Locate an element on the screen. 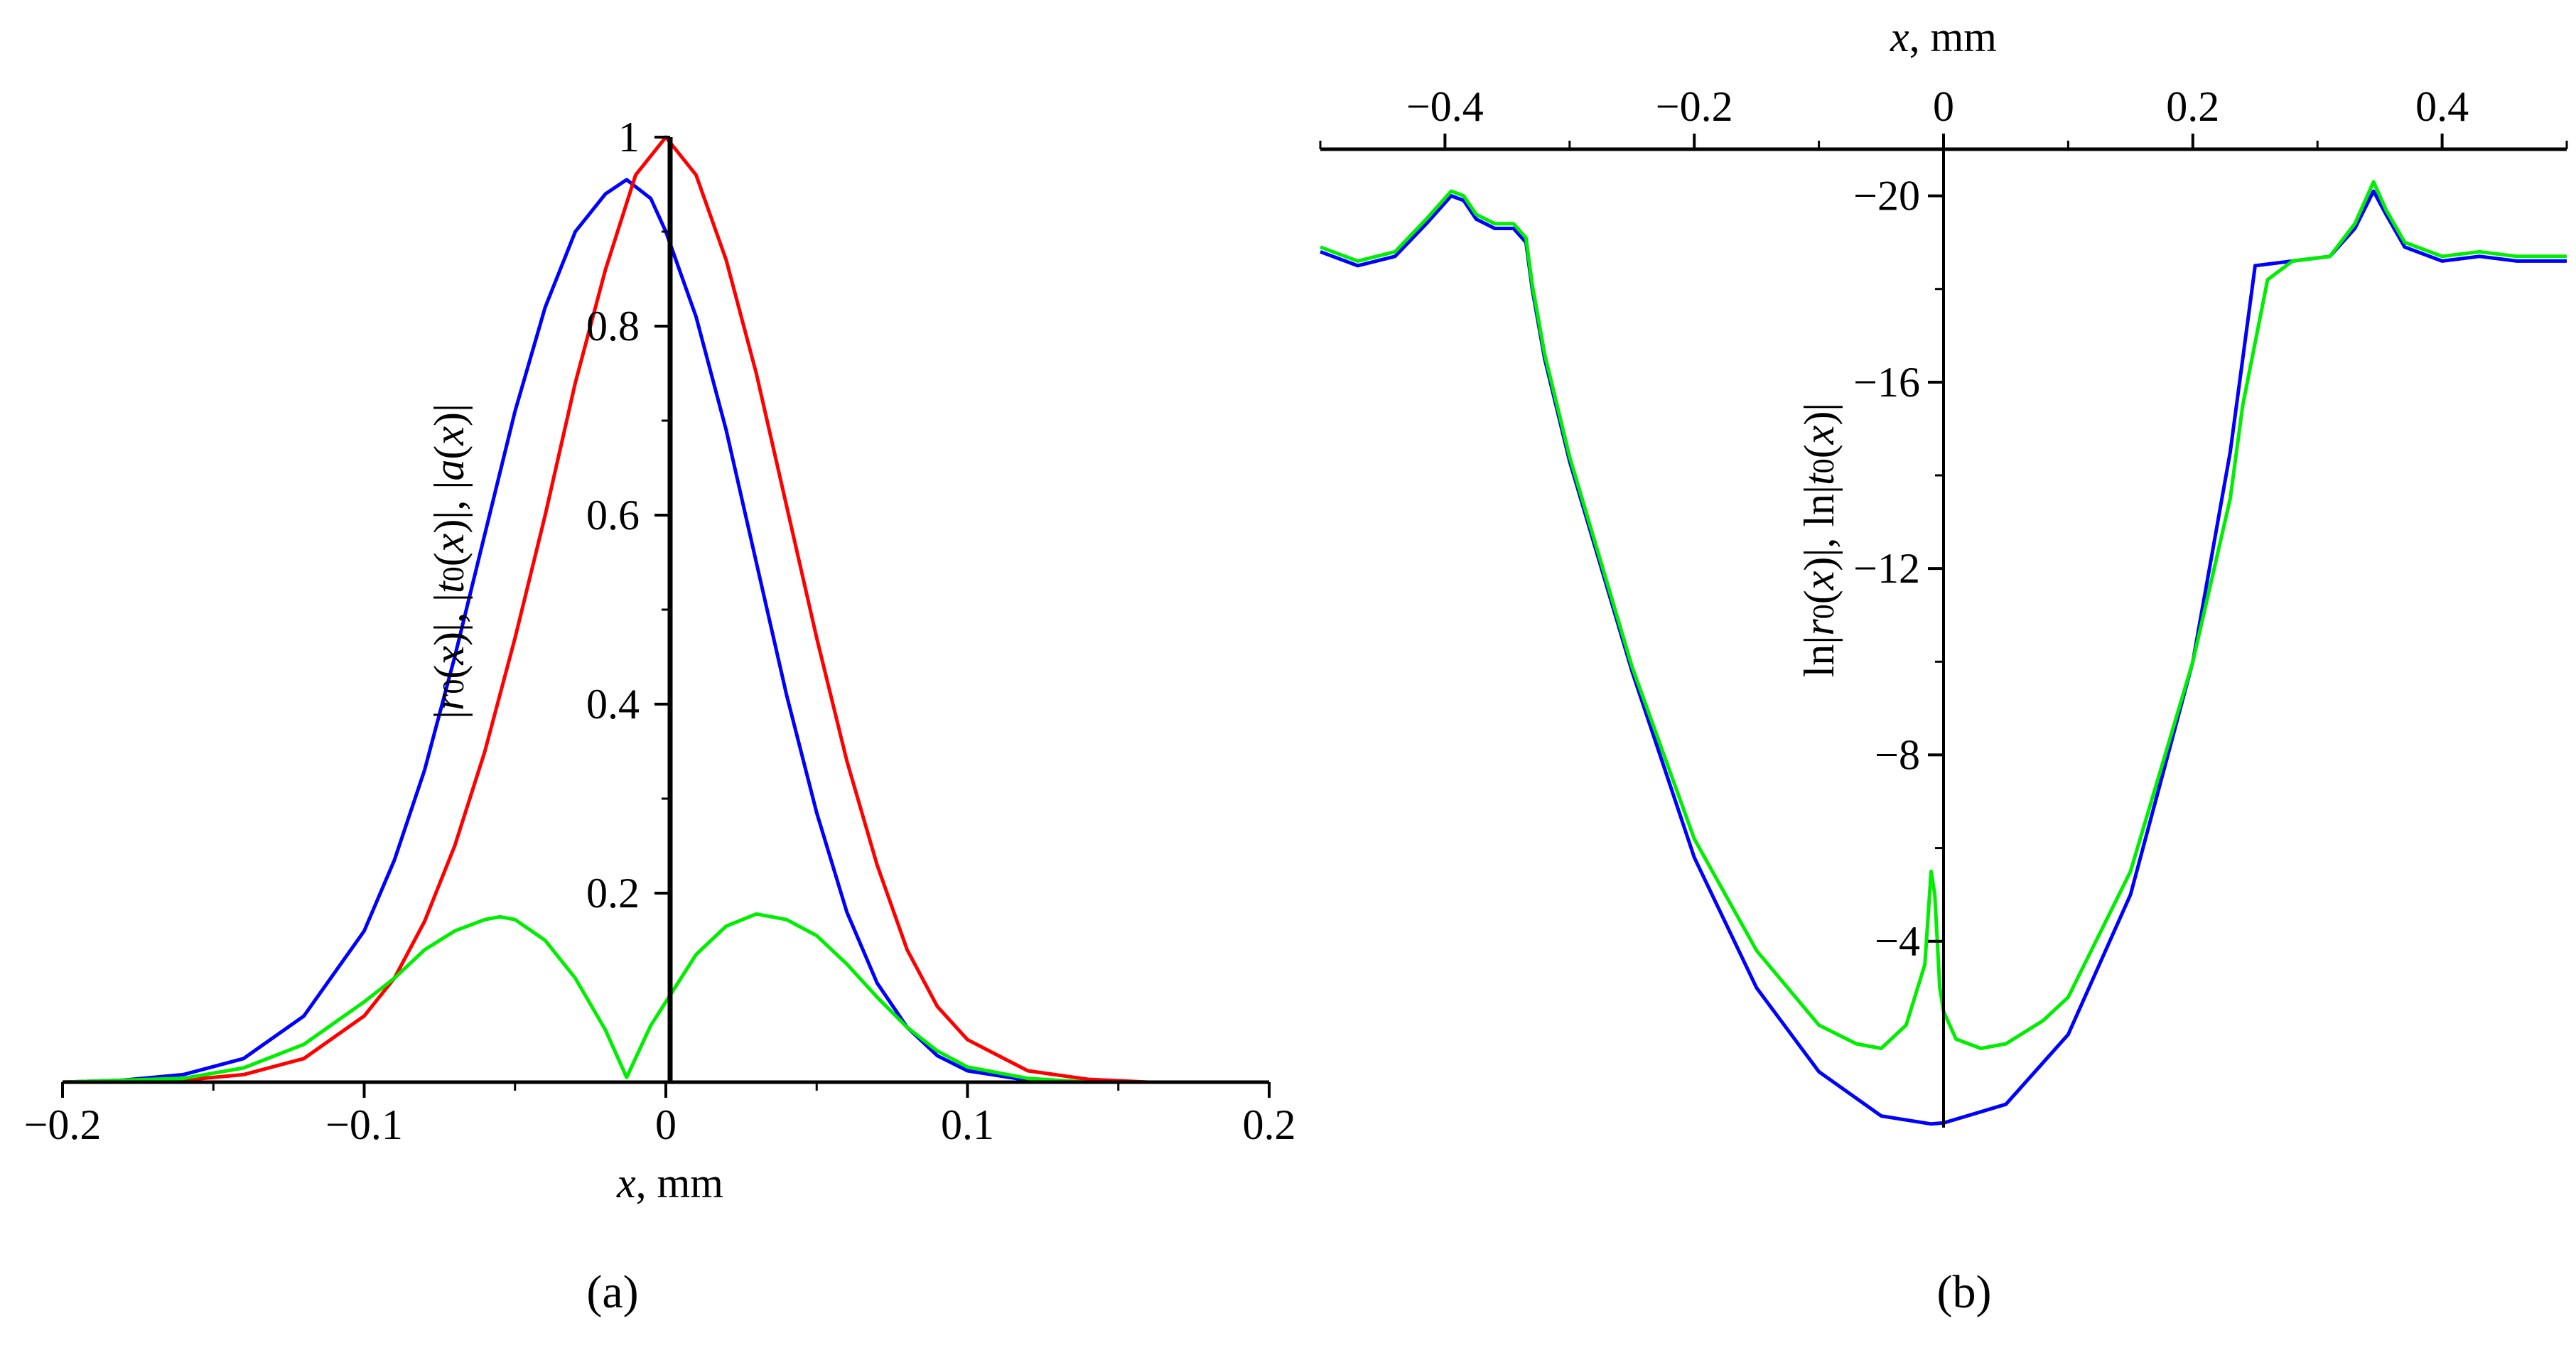 Image resolution: width=2576 pixels, height=1355 pixels. x-tick-label-a: −0.2 is located at coordinates (63, 1124).